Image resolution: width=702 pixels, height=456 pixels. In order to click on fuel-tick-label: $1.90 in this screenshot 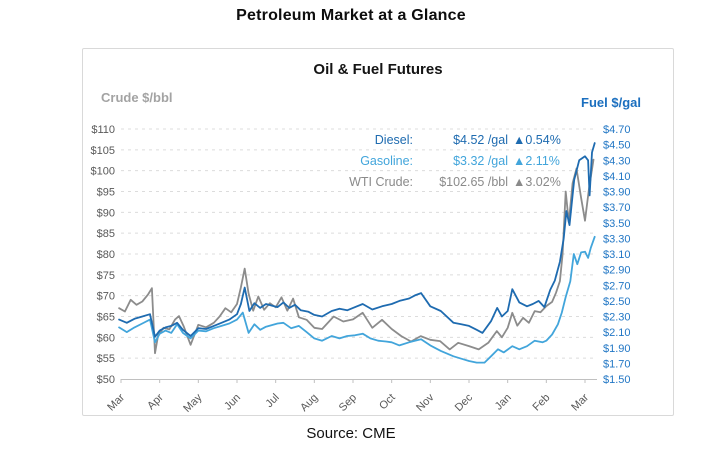, I will do `click(617, 349)`.